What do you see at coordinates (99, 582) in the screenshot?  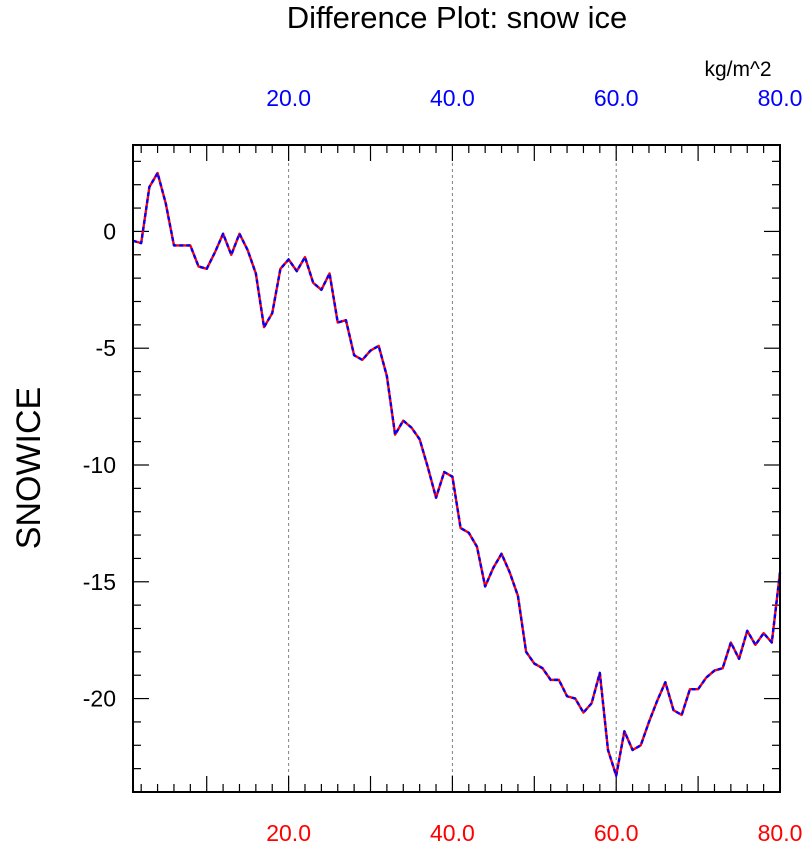 I see `y-tick-label: -15` at bounding box center [99, 582].